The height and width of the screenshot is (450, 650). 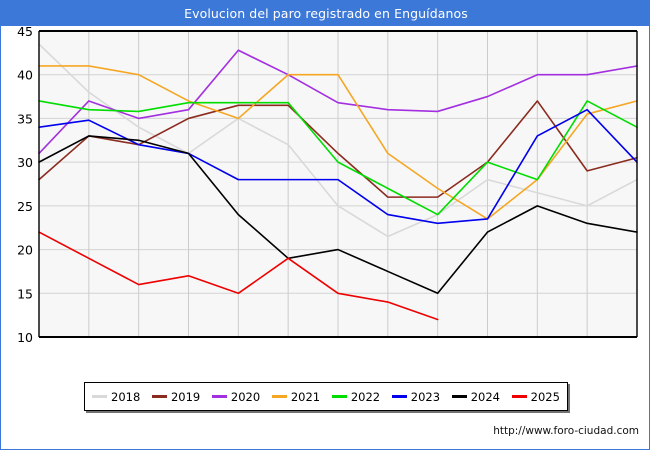 I want to click on legend-label: 2022, so click(x=365, y=396).